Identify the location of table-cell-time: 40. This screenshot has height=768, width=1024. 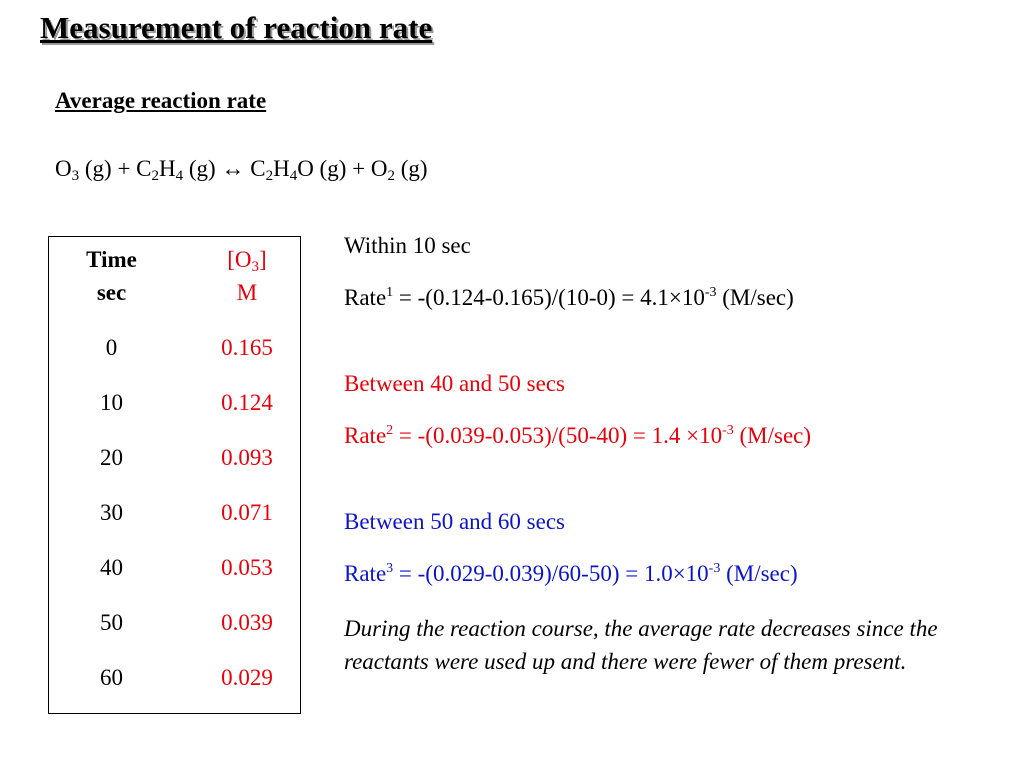
(111, 567).